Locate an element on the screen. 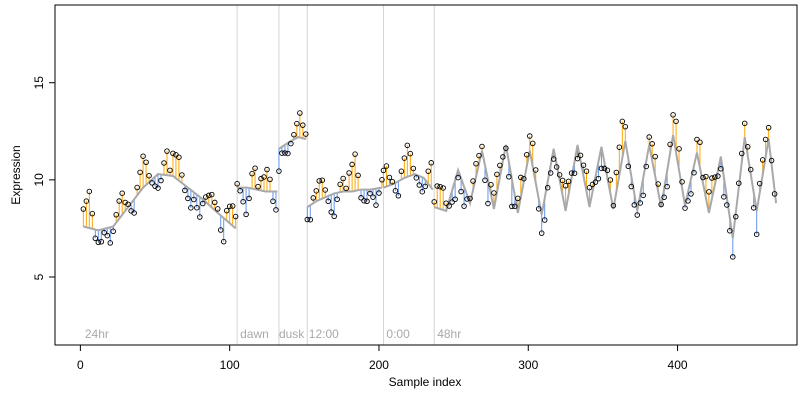  region-labels: 24hr dawn dusk 12:00 0:00 48hr is located at coordinates (273, 334).